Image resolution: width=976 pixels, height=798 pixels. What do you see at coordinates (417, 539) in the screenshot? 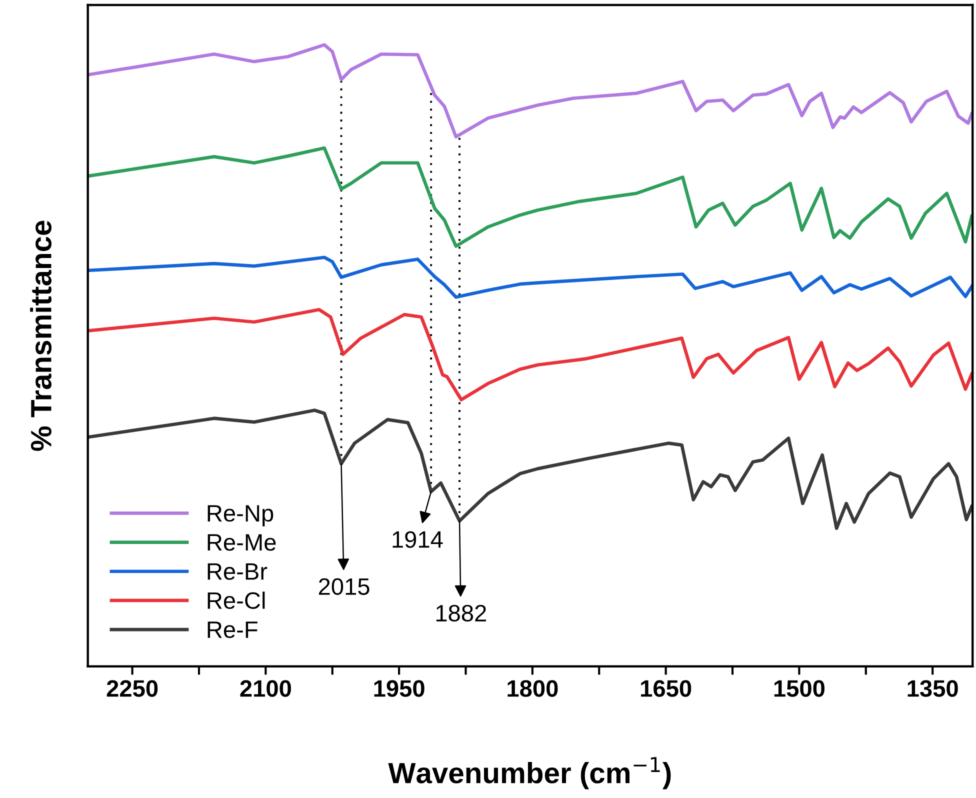
I see `annotation: 1914` at bounding box center [417, 539].